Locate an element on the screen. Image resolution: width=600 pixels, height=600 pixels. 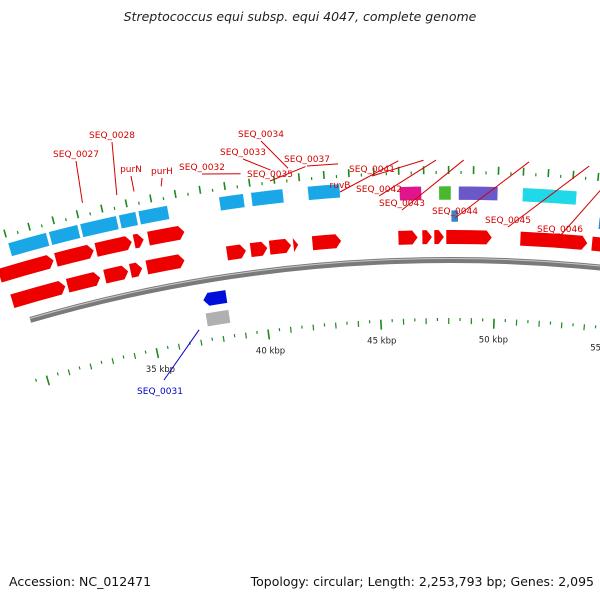
cog-track is located at coordinates (303, 220).